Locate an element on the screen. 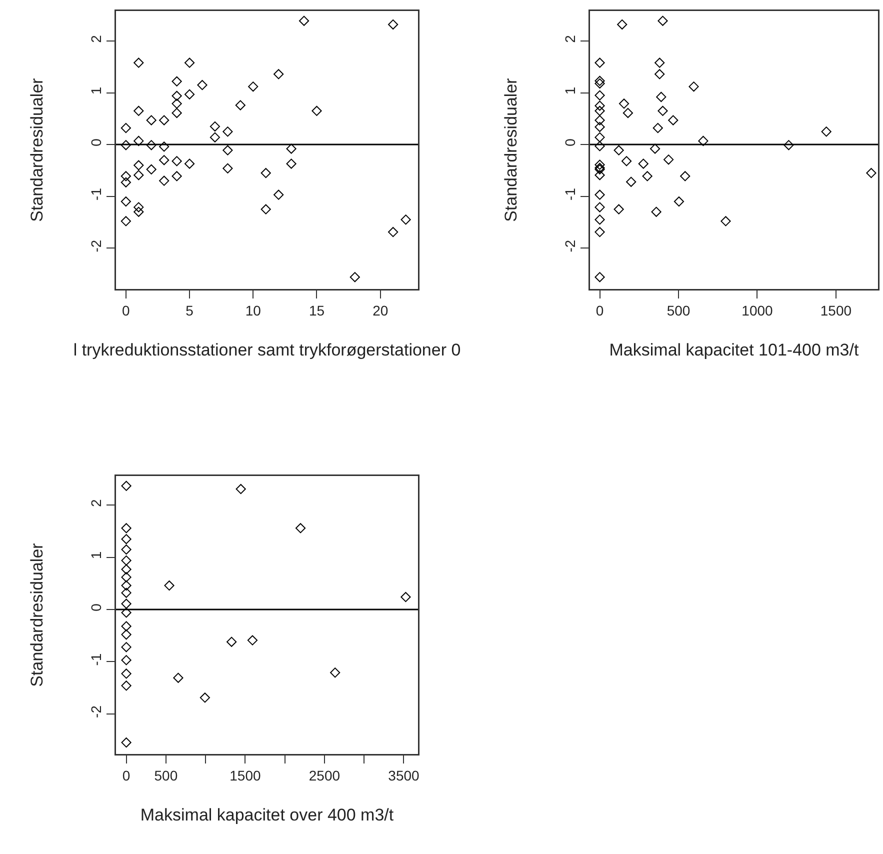 The height and width of the screenshot is (854, 883). x-tick-label: 3500 is located at coordinates (404, 775).